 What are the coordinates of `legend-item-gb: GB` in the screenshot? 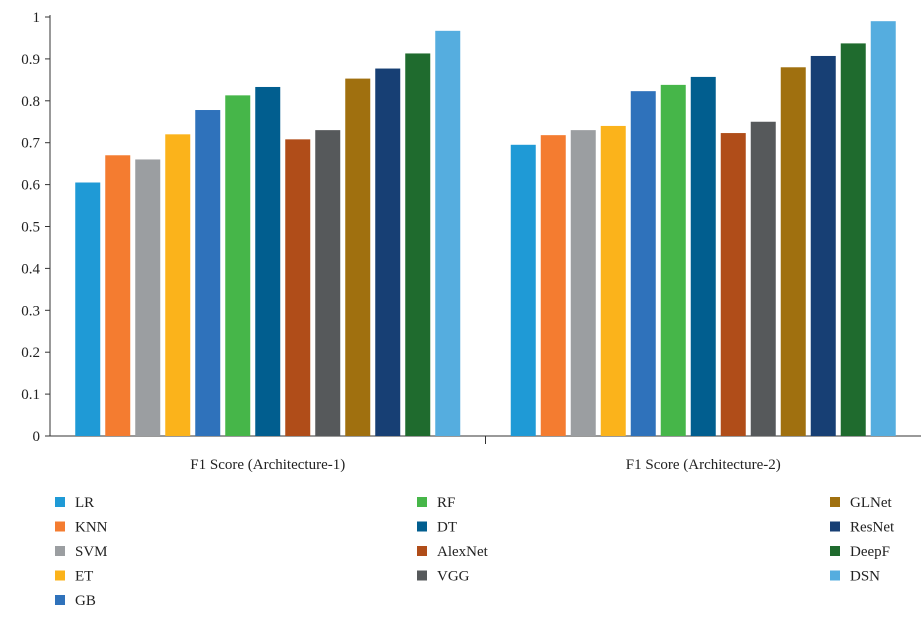 It's located at (75, 601).